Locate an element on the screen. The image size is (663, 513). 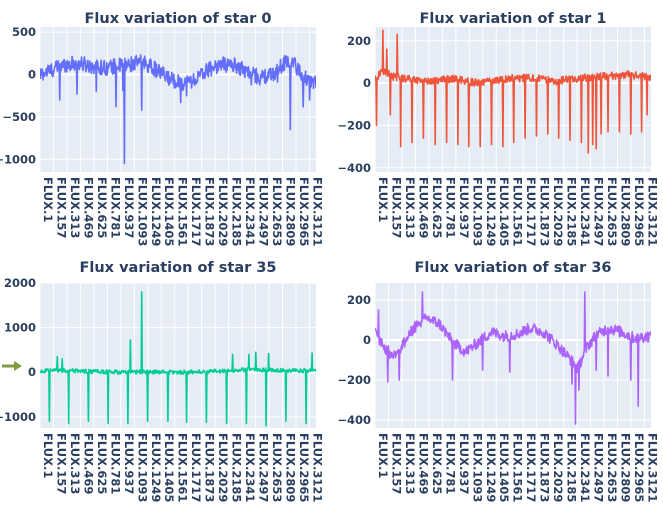
y-tick-label: −500 is located at coordinates (19, 117).